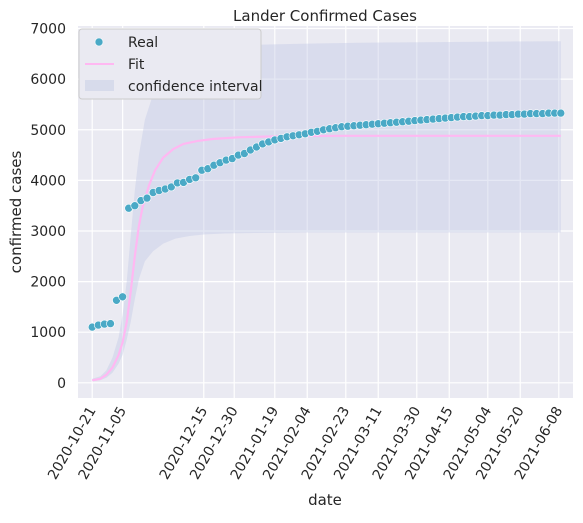 The width and height of the screenshot is (583, 523). What do you see at coordinates (143, 43) in the screenshot?
I see `legend-real-label: Real` at bounding box center [143, 43].